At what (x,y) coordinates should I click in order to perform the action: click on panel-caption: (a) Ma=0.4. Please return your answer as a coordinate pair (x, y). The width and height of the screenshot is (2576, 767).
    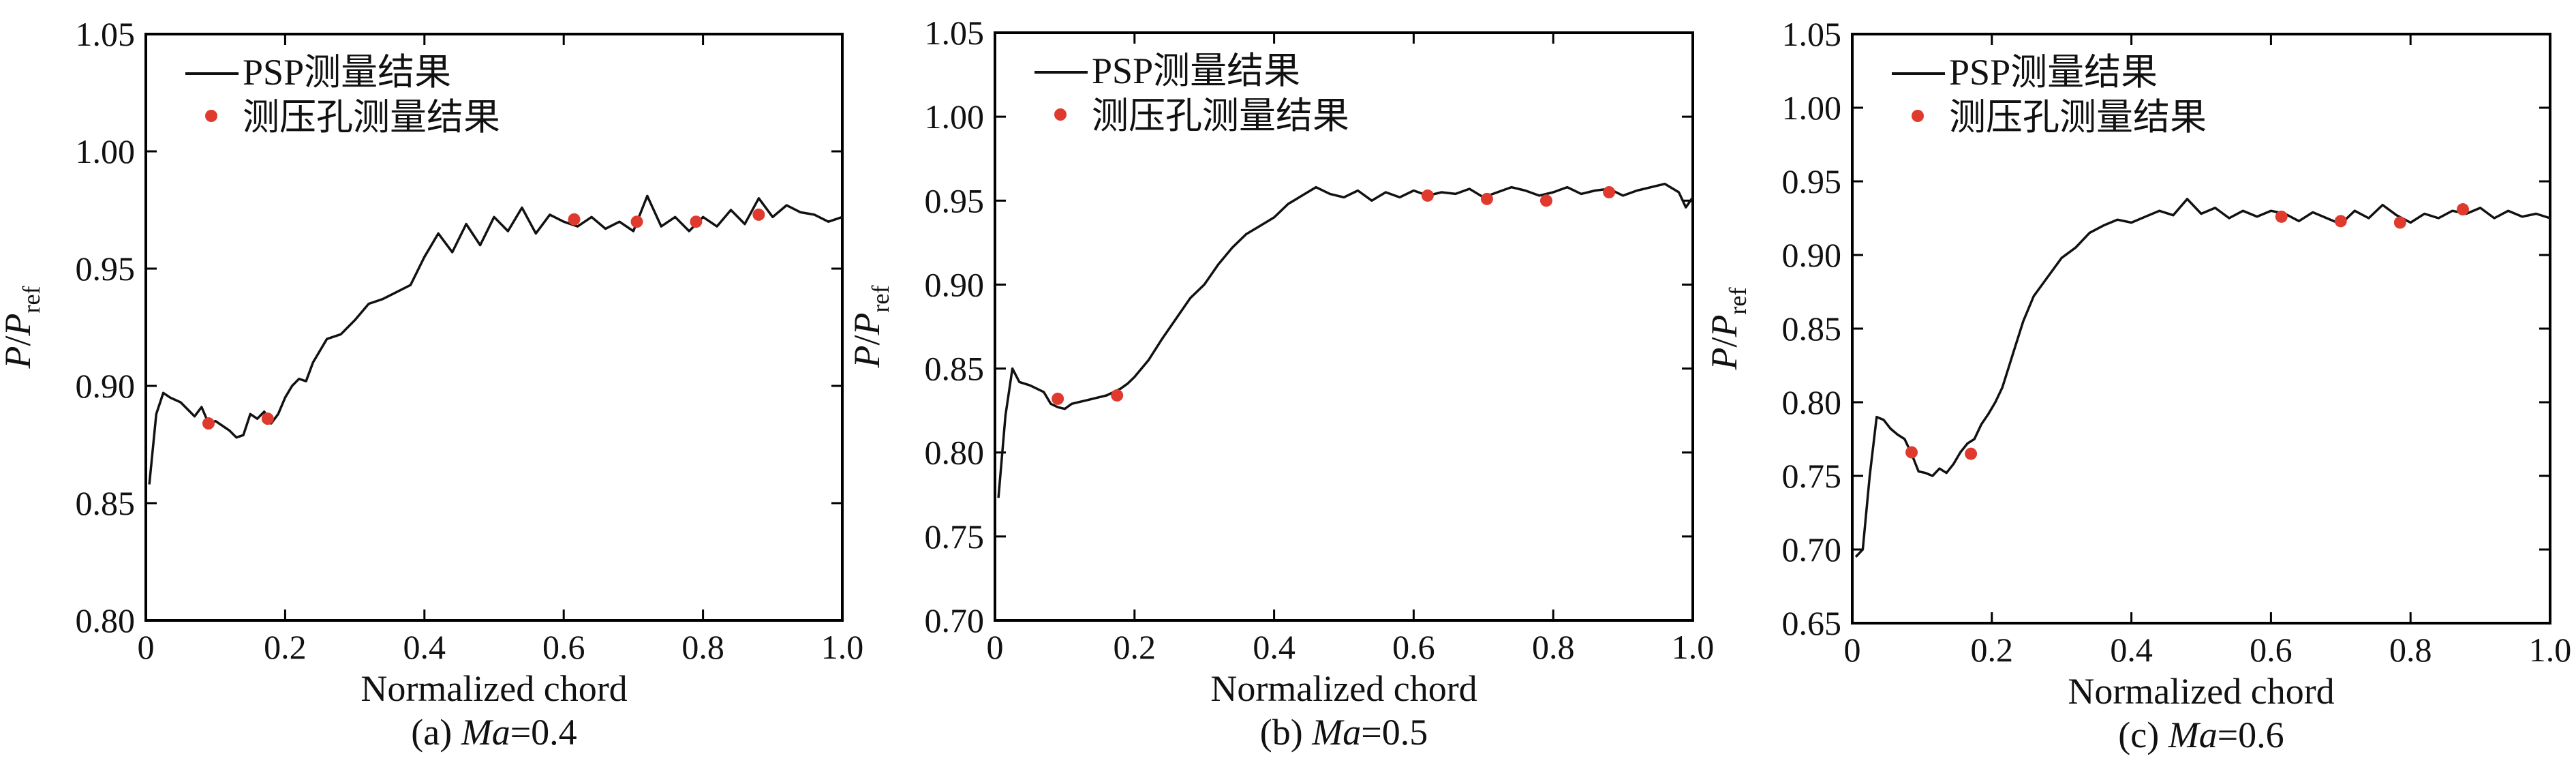
    Looking at the image, I should click on (494, 733).